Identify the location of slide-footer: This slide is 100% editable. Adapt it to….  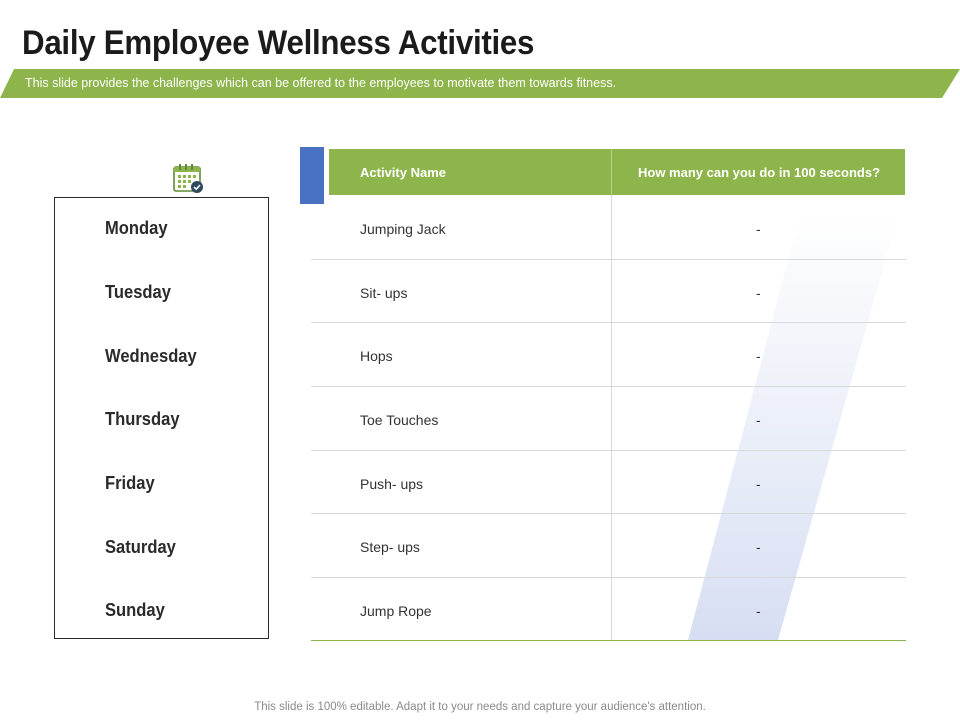
(480, 707).